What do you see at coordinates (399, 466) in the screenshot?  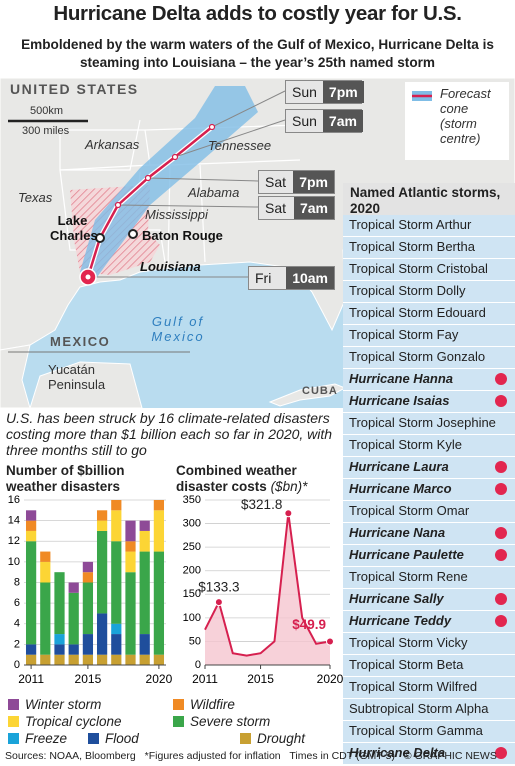 I see `storm-name: Hurricane Laura` at bounding box center [399, 466].